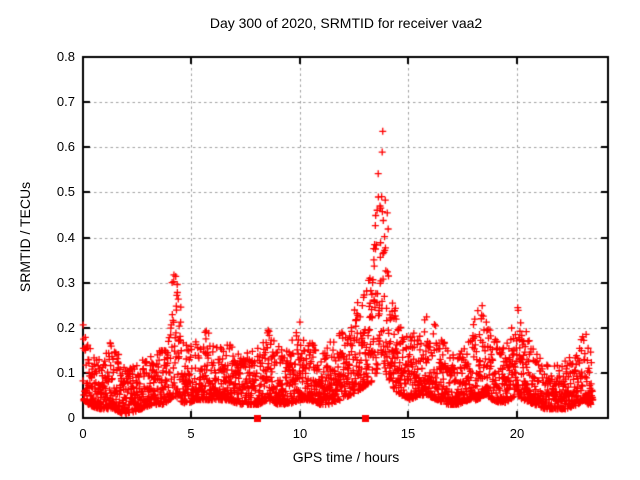  Describe the element at coordinates (191, 433) in the screenshot. I see `x-tick-label: 5` at that location.